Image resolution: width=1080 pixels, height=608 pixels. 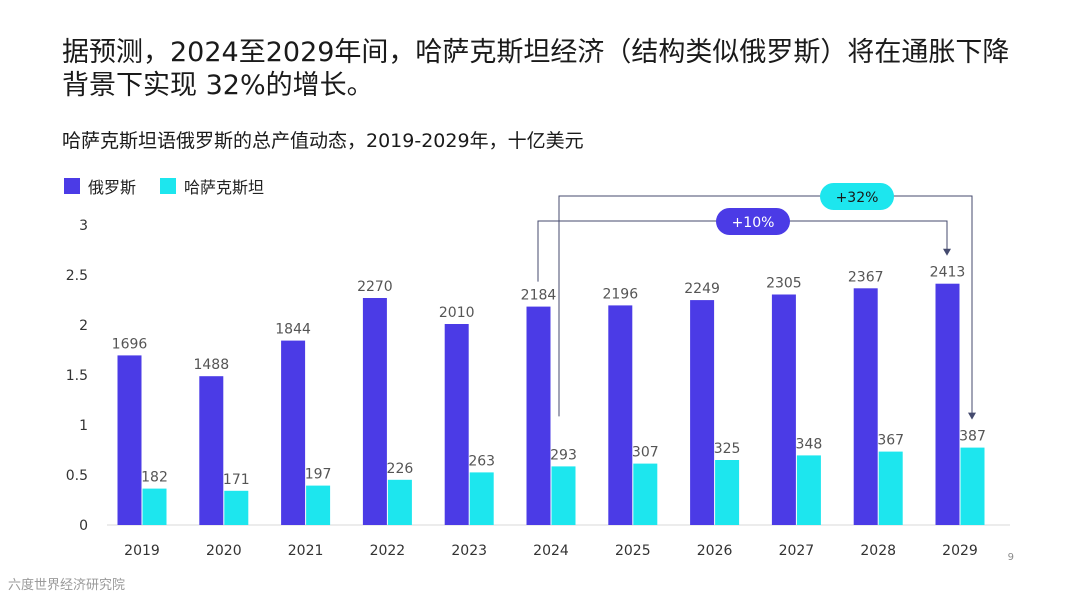 What do you see at coordinates (142, 551) in the screenshot?
I see `x-tick-label: 2019` at bounding box center [142, 551].